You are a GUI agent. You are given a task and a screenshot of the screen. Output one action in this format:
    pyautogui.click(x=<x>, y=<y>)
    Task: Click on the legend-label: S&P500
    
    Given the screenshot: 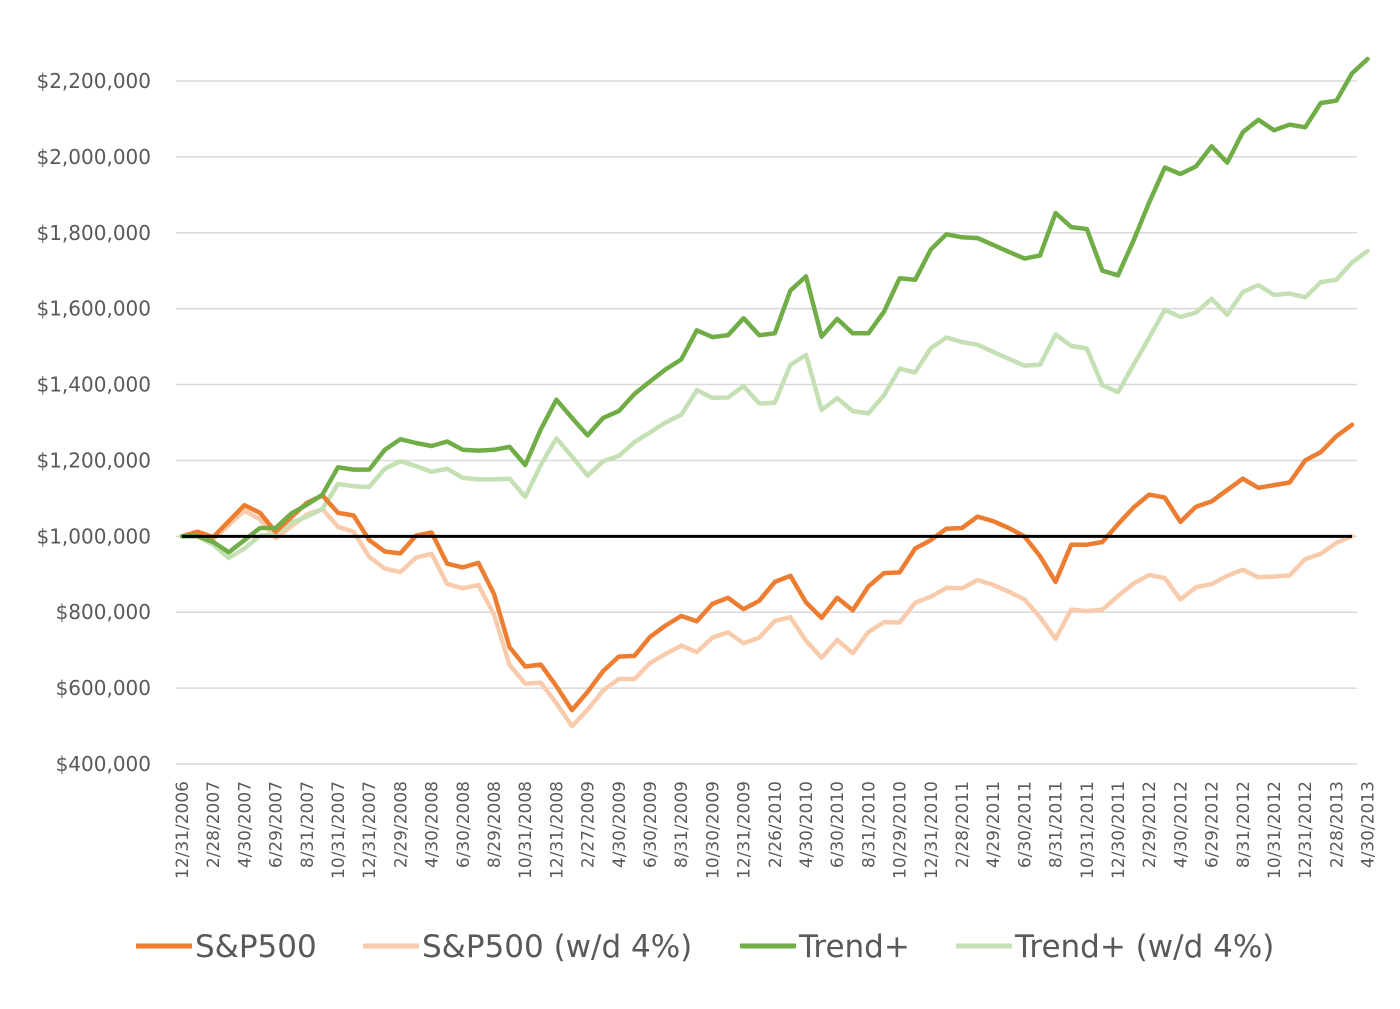 What is the action you would take?
    pyautogui.click(x=256, y=947)
    